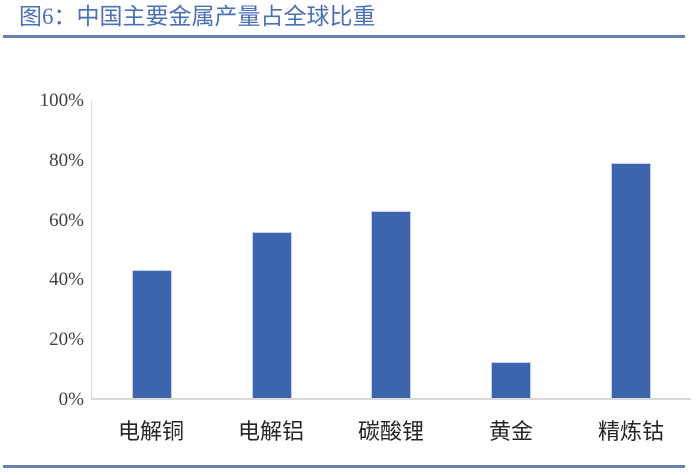 The height and width of the screenshot is (475, 698). Describe the element at coordinates (66, 220) in the screenshot. I see `y-axis-tick-label: 60%` at that location.